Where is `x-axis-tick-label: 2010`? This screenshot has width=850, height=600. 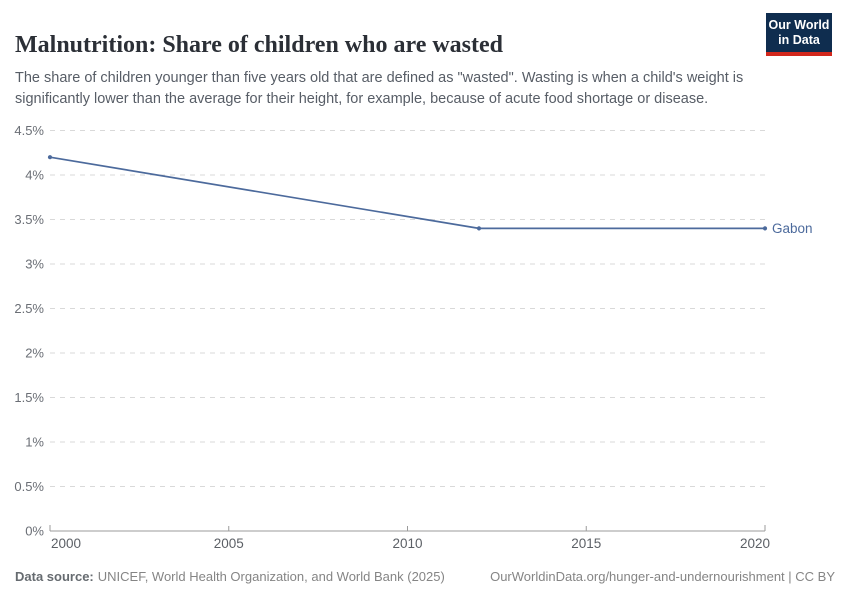 x-axis-tick-label: 2010 is located at coordinates (407, 543).